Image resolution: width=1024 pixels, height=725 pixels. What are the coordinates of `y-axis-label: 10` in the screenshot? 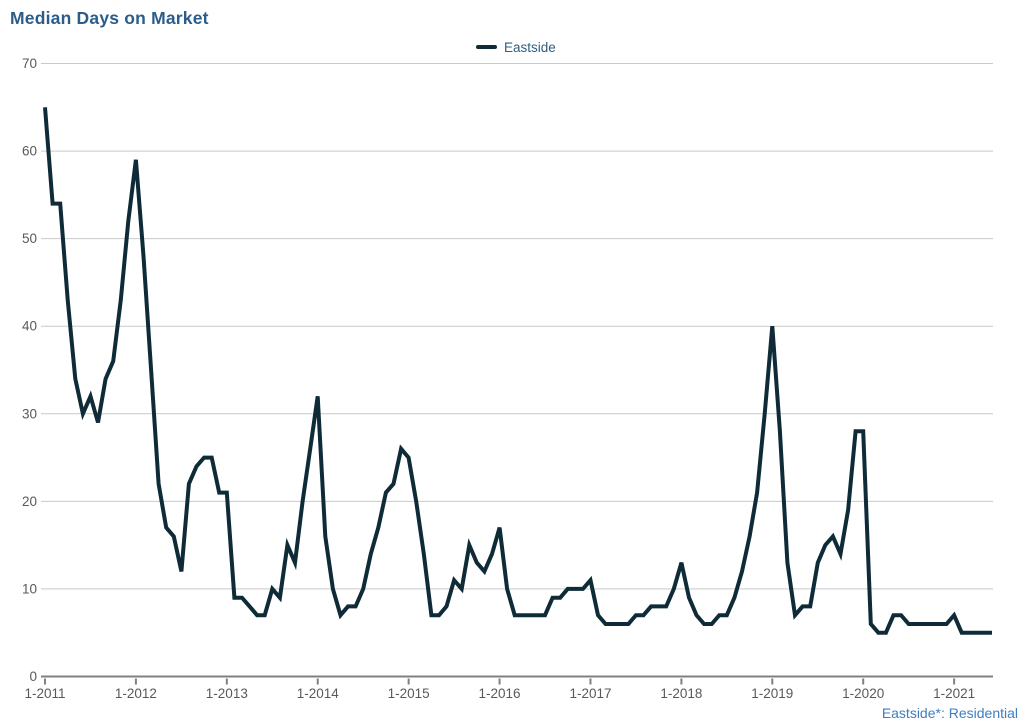 It's located at (29, 588).